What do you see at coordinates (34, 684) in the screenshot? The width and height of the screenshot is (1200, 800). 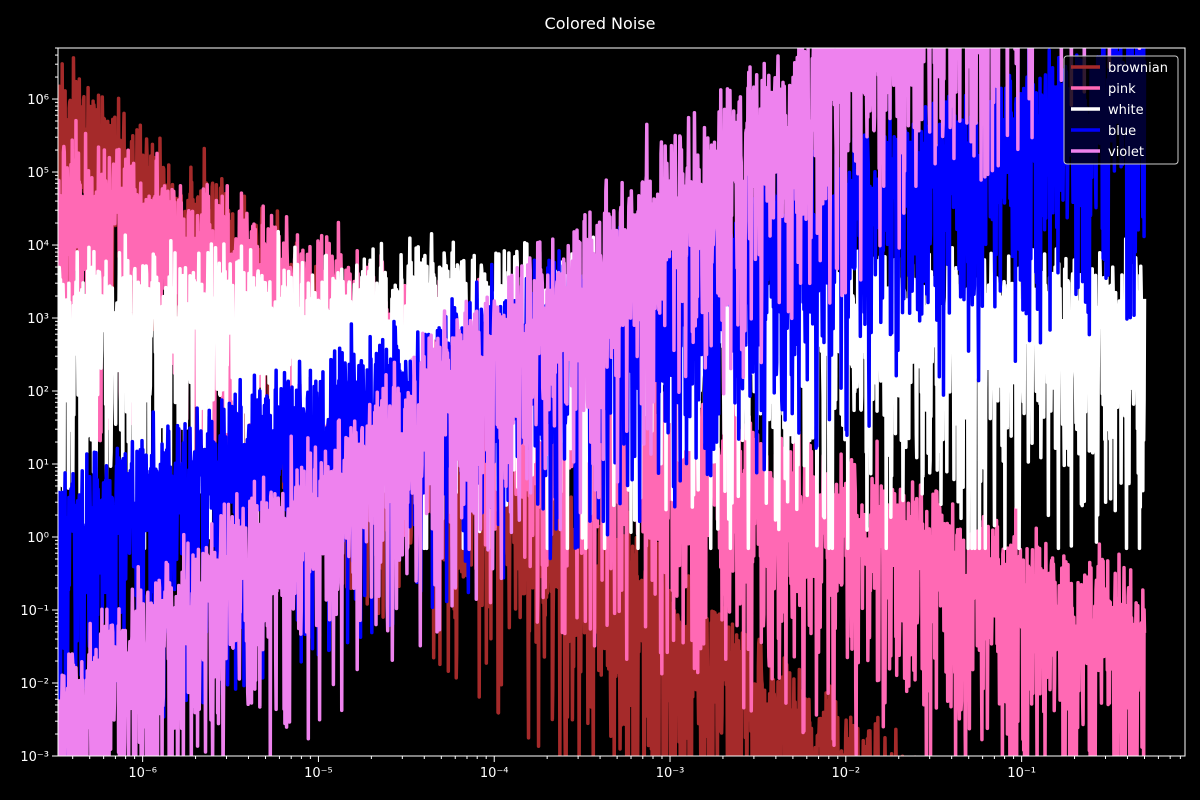 I see `y-tick-label: 10⁻²` at bounding box center [34, 684].